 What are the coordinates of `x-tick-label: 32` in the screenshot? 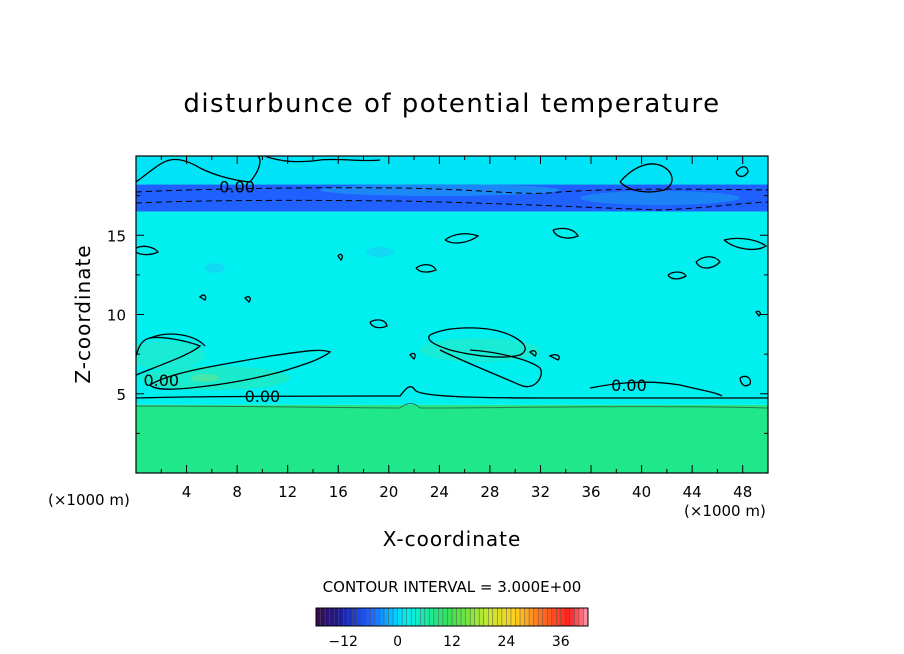 It's located at (540, 492).